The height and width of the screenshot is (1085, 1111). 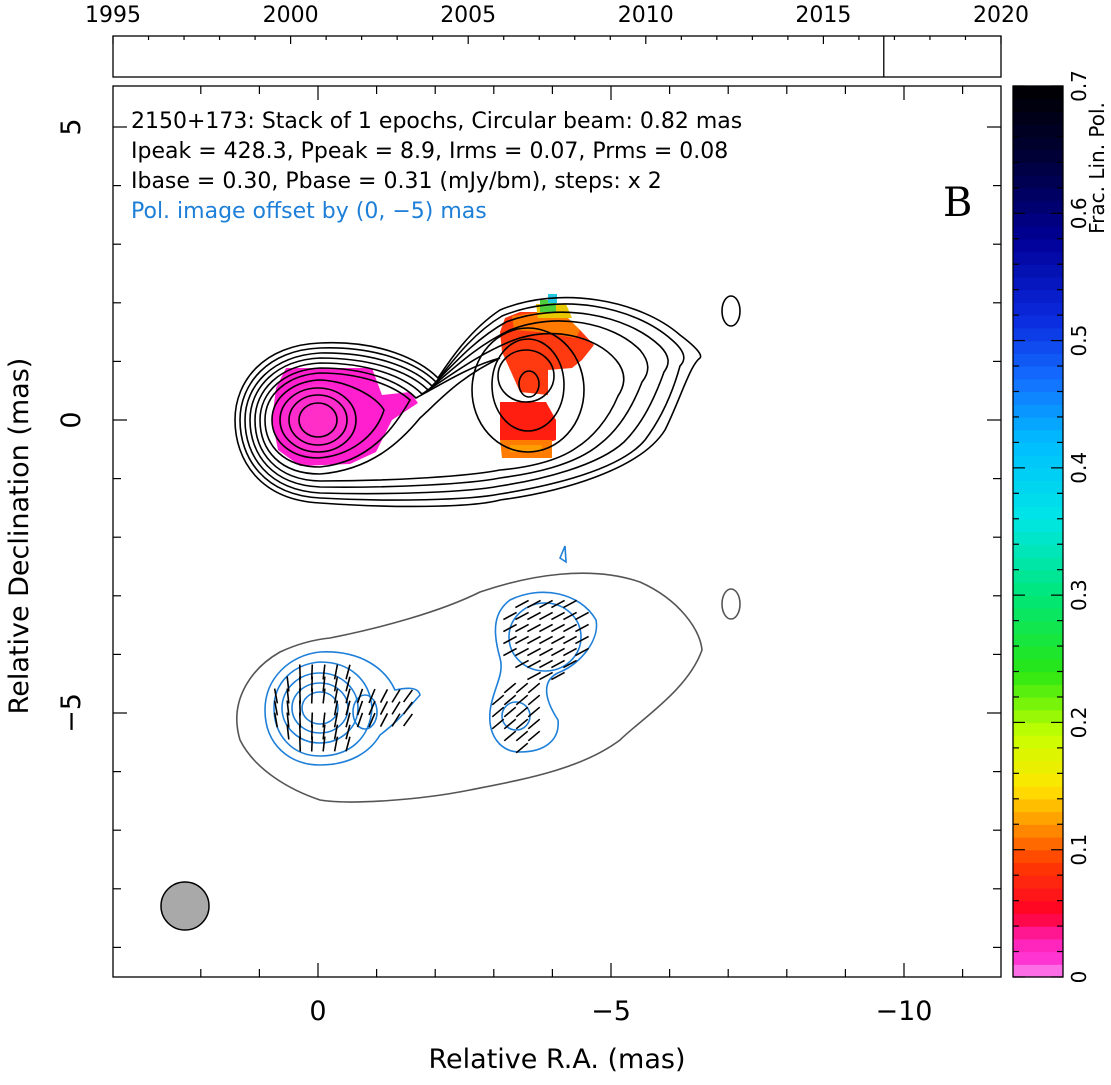 I want to click on colorbar-ticks, so click(x=1038, y=531).